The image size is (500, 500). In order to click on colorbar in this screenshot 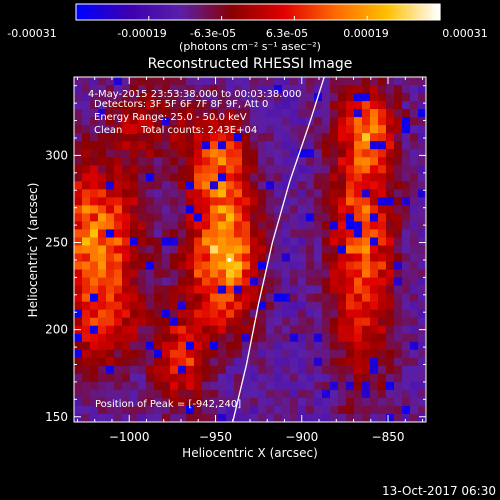, I will do `click(258, 12)`.